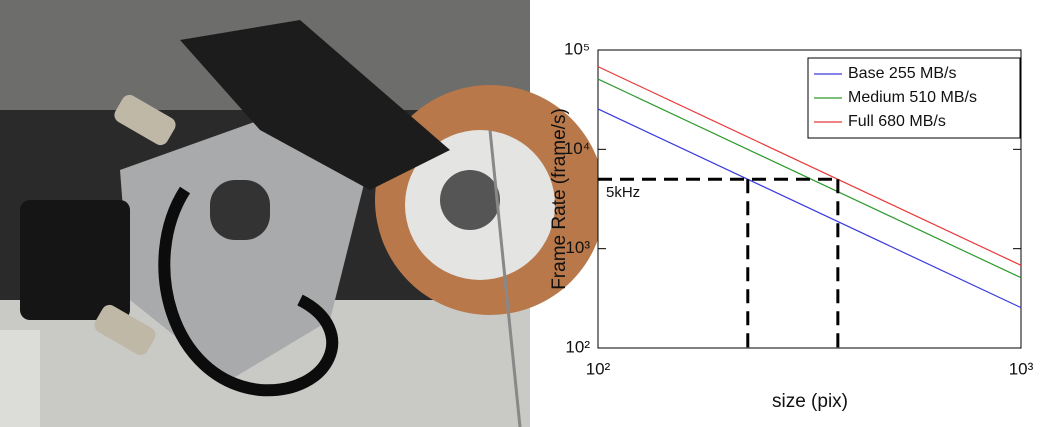 This screenshot has height=427, width=1060. What do you see at coordinates (577, 346) in the screenshot?
I see `y-tick-label: 10²` at bounding box center [577, 346].